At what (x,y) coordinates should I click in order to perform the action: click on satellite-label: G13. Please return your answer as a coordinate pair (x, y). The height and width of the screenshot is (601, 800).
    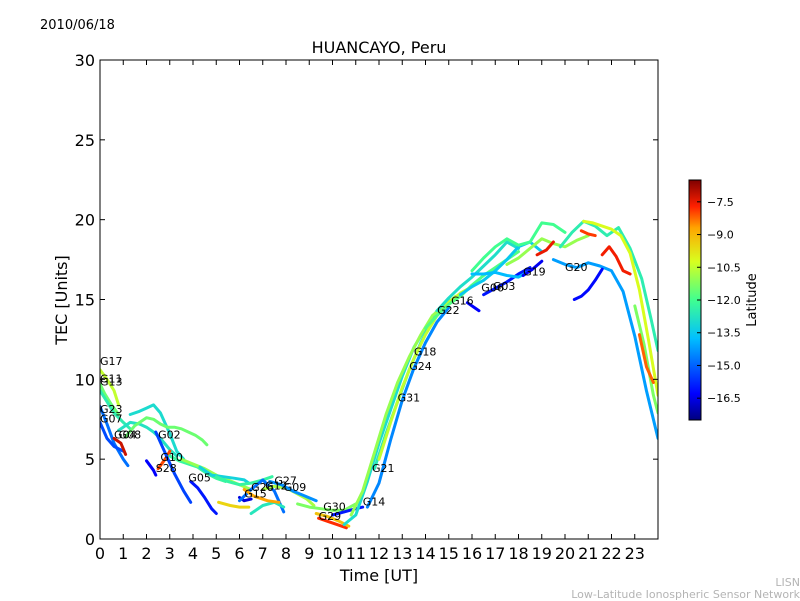
    Looking at the image, I should click on (111, 382).